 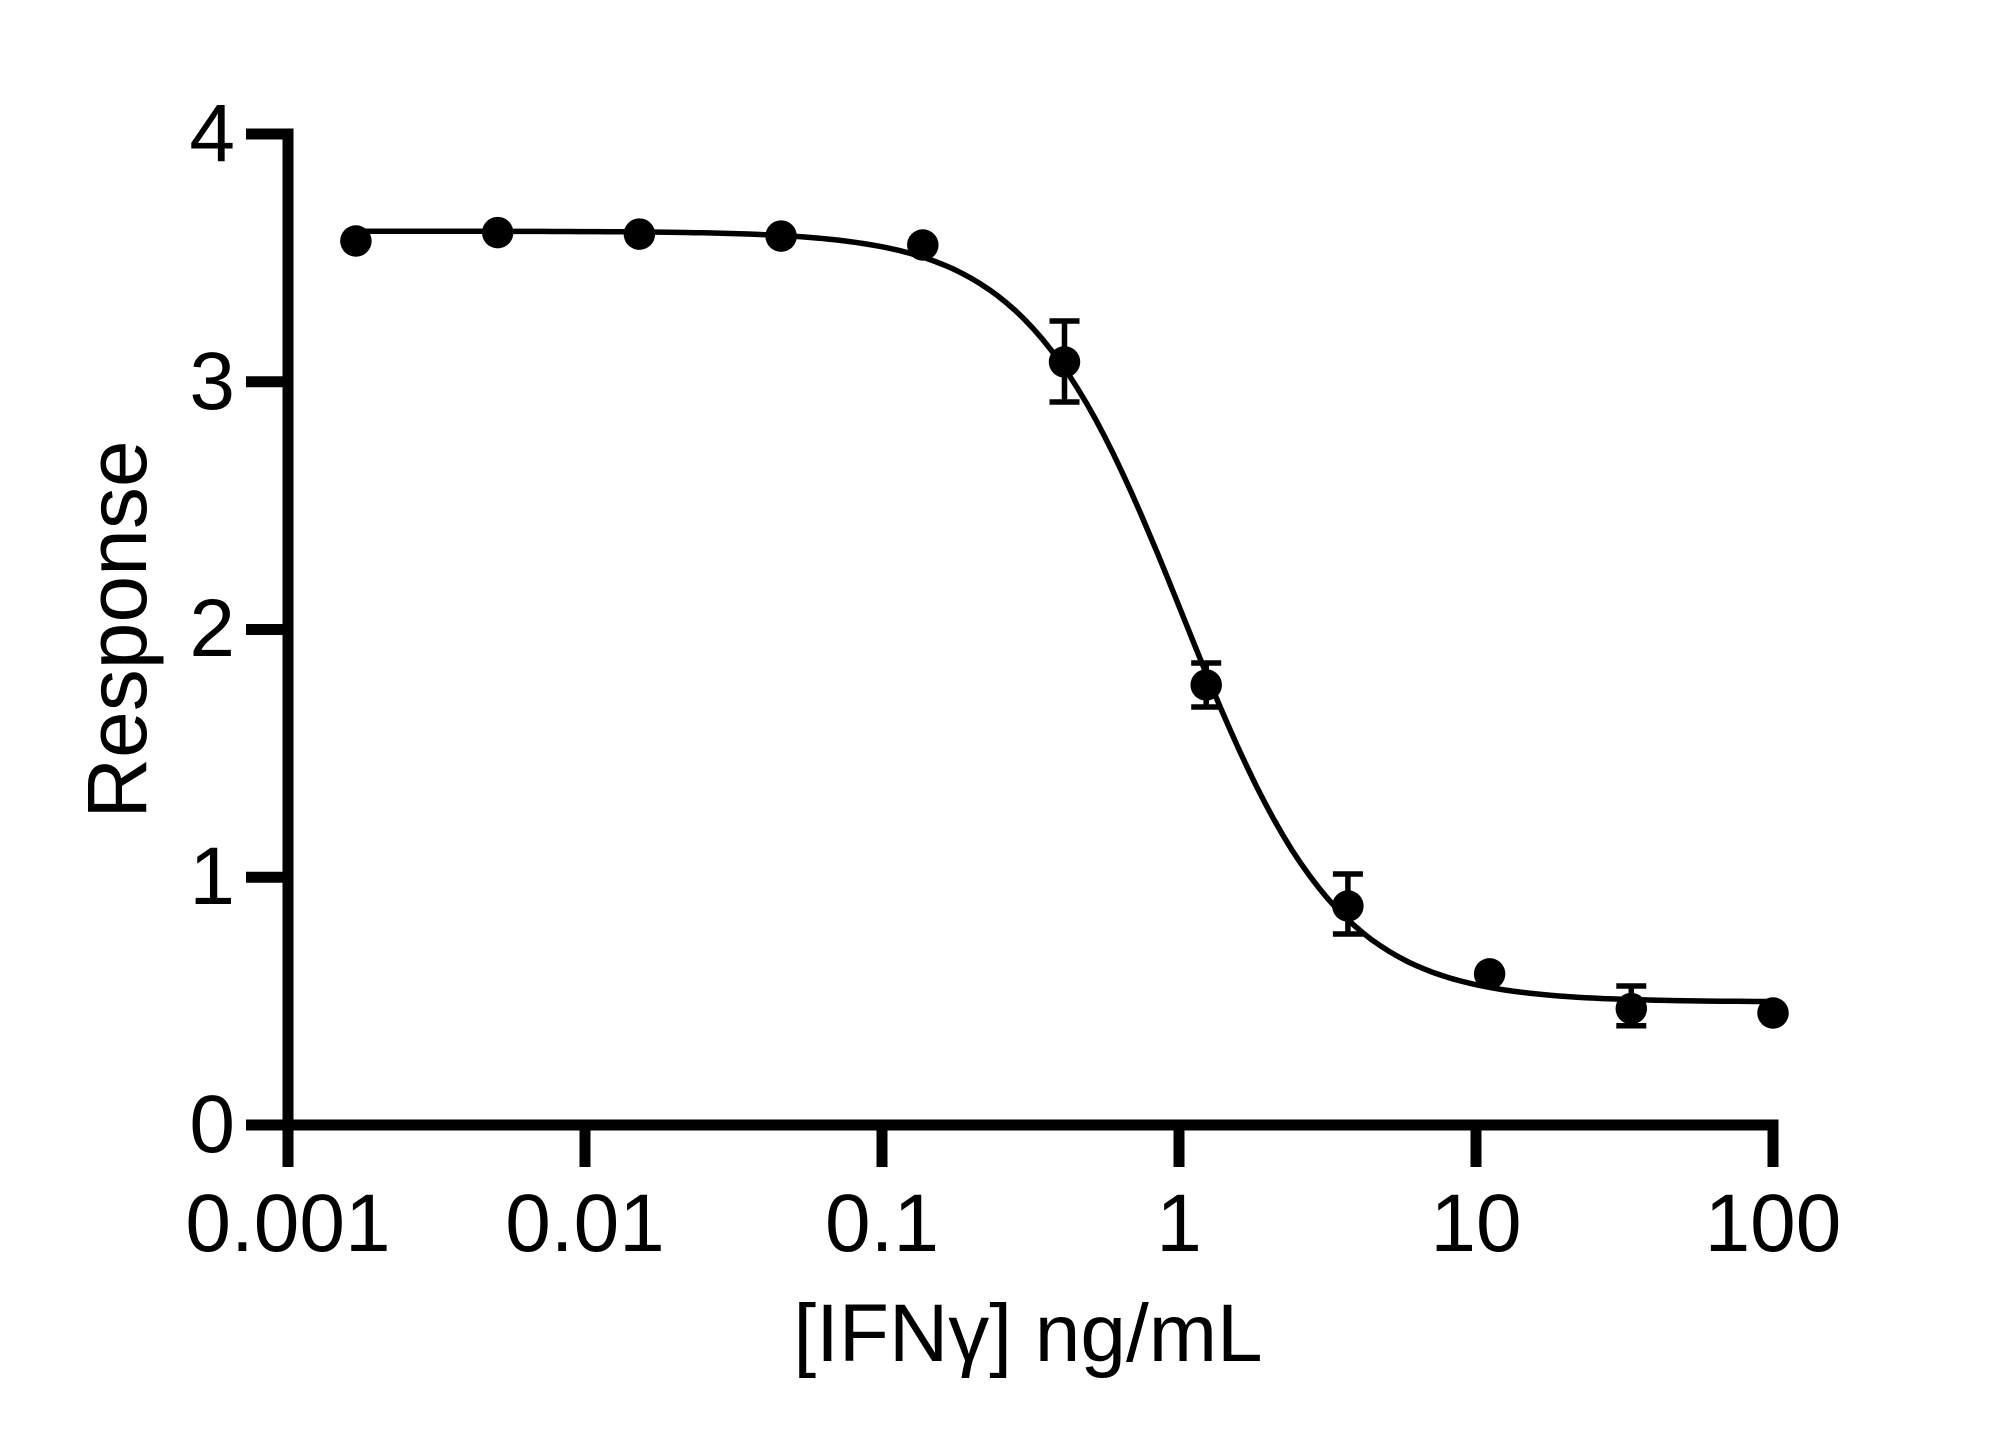 What do you see at coordinates (1773, 1223) in the screenshot?
I see `svg-text: 100` at bounding box center [1773, 1223].